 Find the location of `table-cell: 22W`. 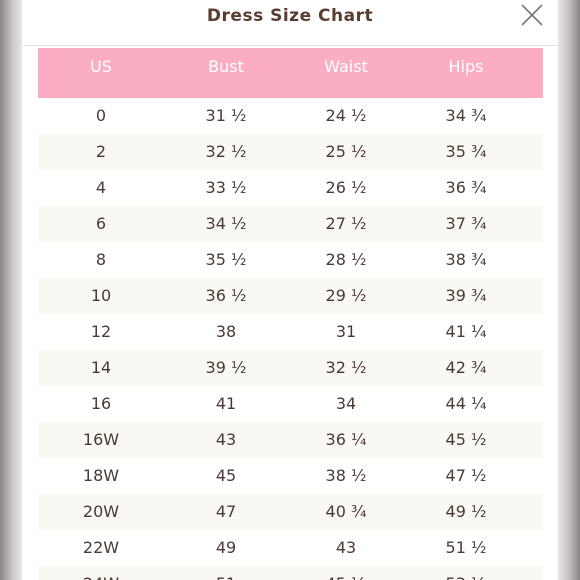

table-cell: 22W is located at coordinates (101, 547).